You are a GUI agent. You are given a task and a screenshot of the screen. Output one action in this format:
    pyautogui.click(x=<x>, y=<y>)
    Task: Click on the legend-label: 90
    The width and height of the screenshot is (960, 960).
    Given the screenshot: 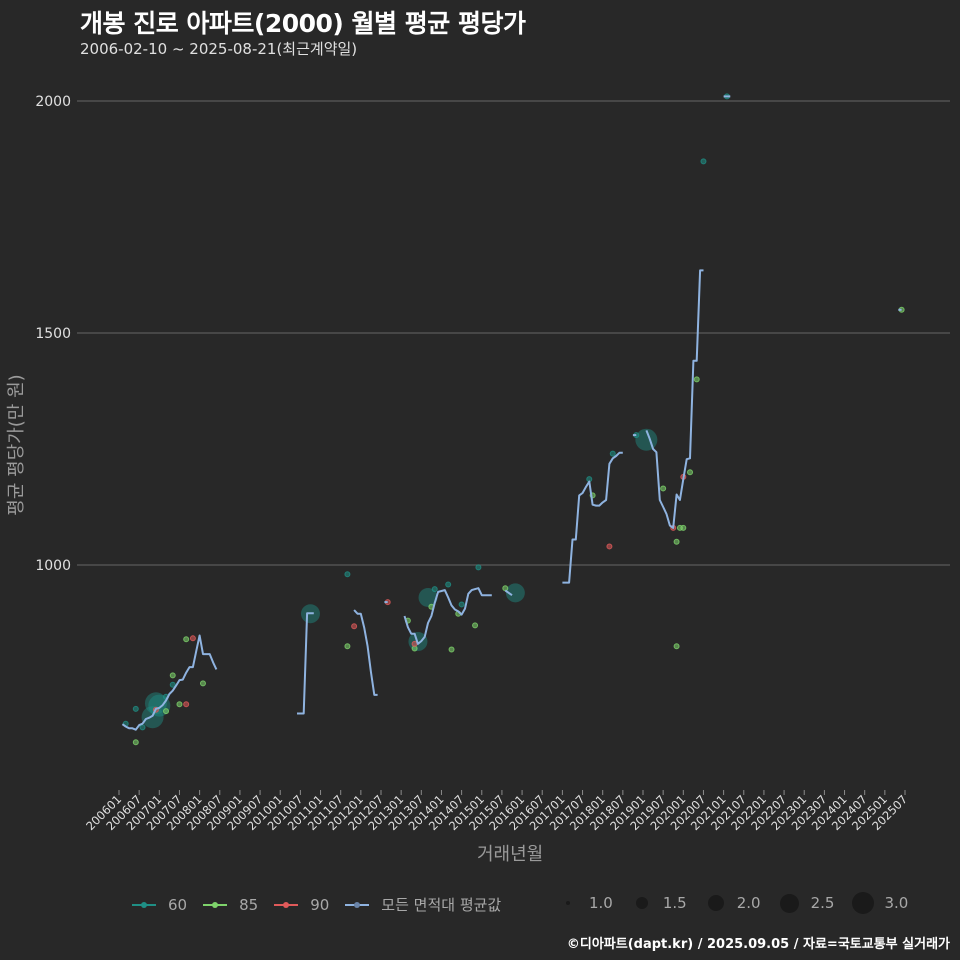 What is the action you would take?
    pyautogui.click(x=320, y=904)
    